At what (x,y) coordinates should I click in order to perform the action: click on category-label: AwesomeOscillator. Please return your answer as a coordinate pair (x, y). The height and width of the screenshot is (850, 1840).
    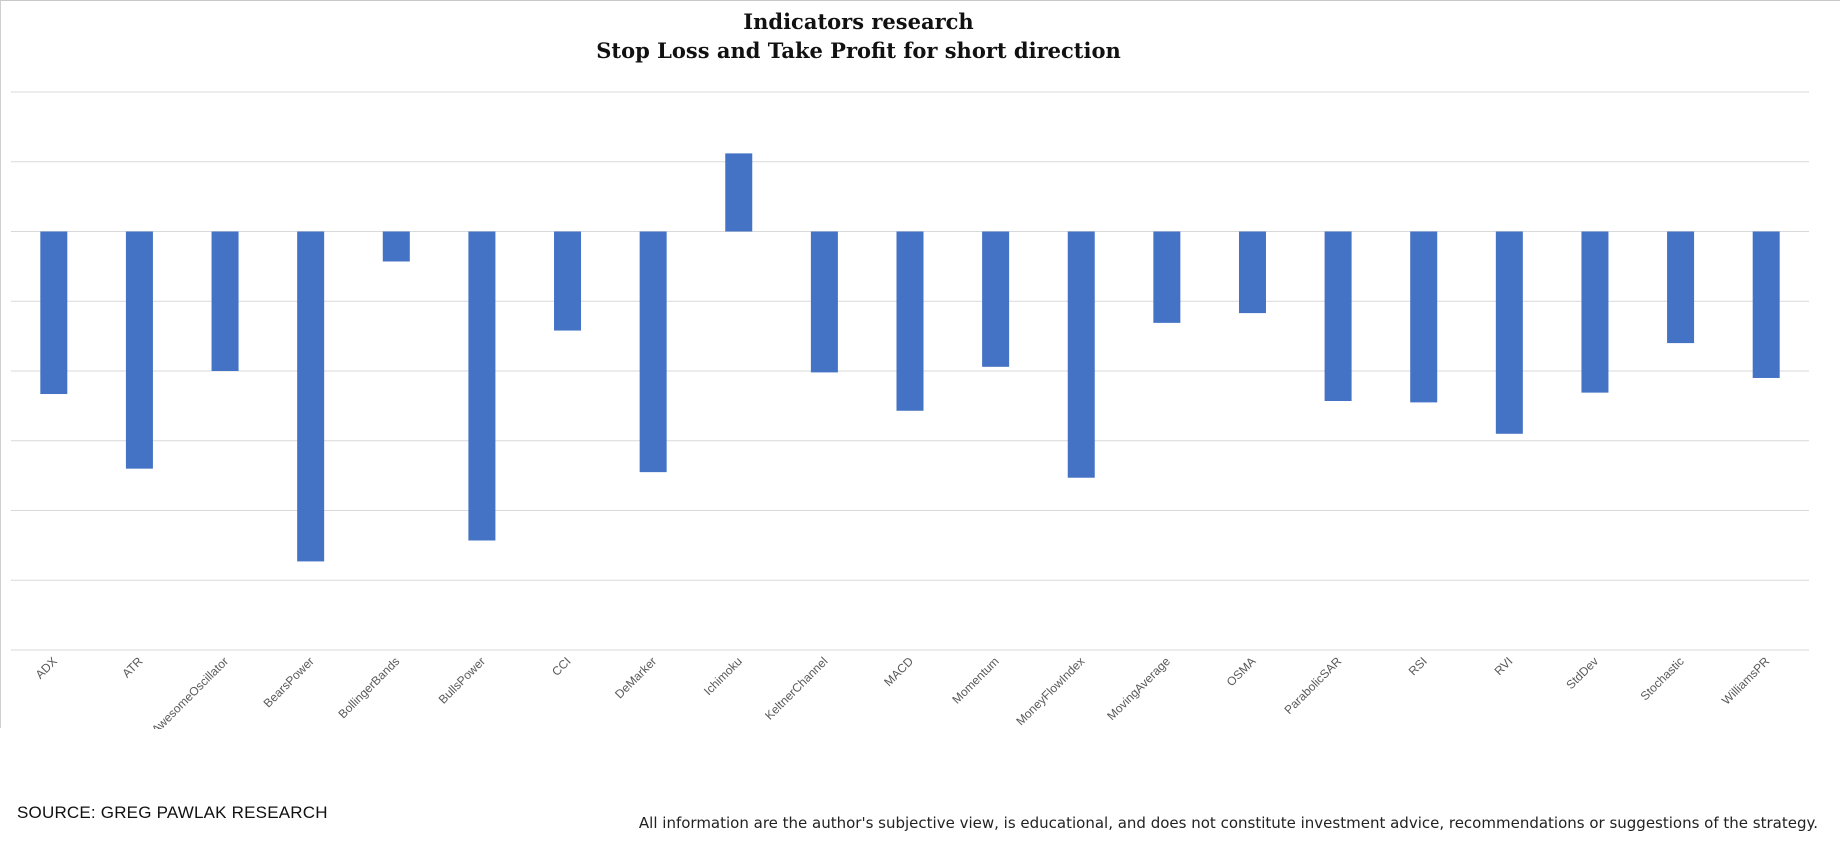
    Looking at the image, I should click on (190, 691).